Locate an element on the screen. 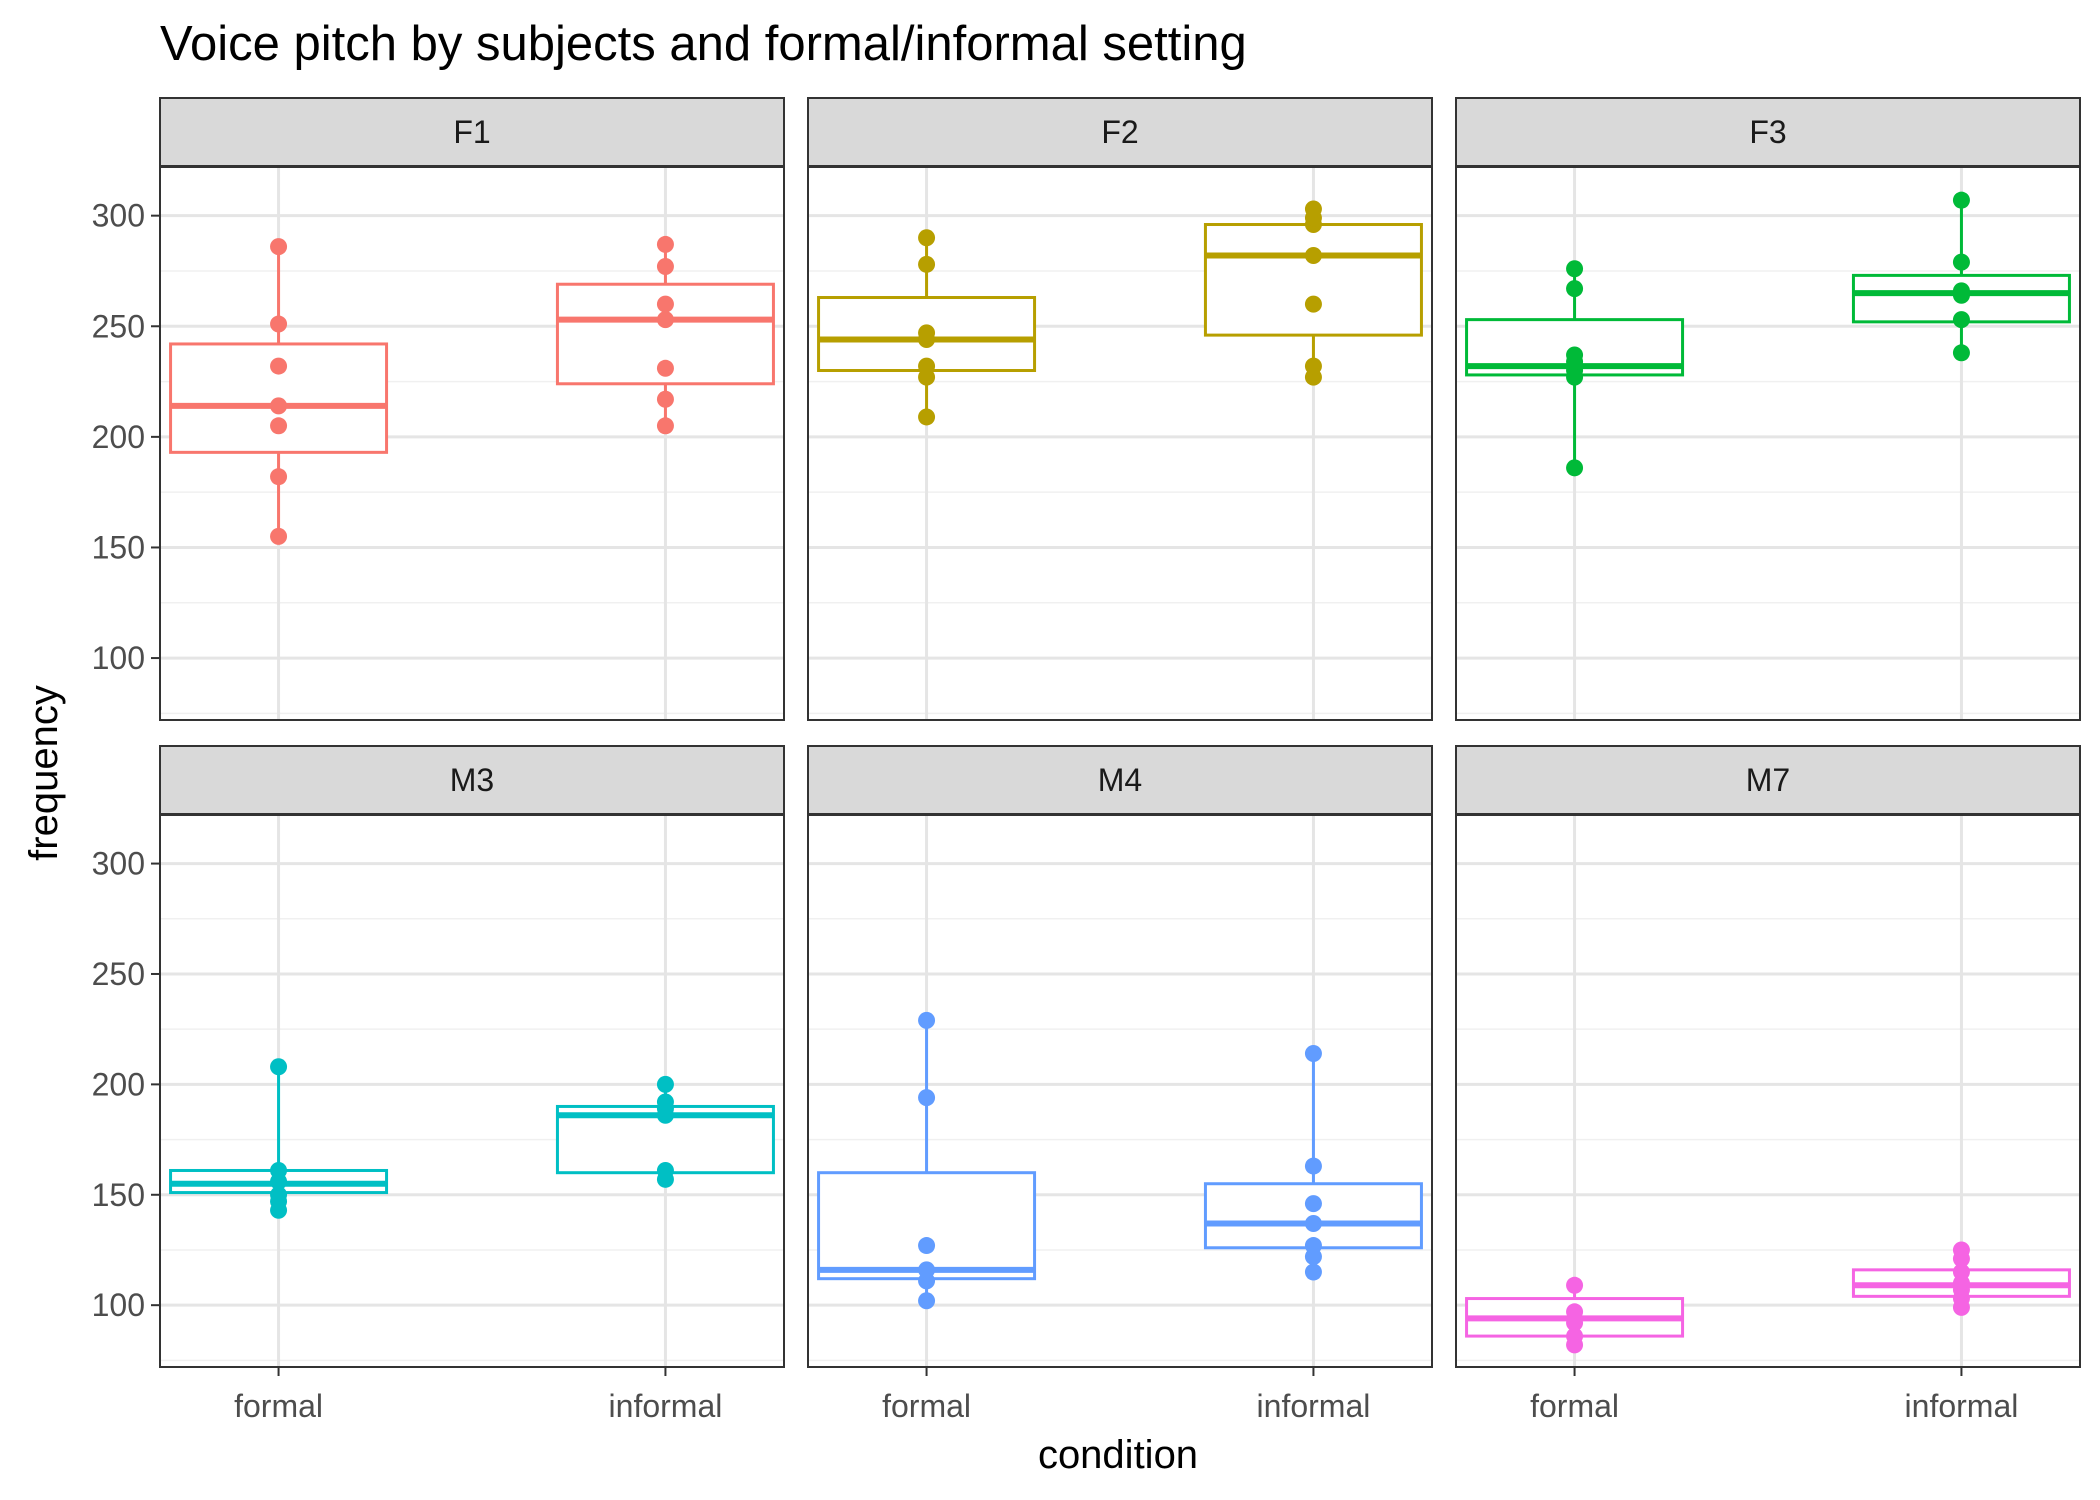  y-axis-title: frequency is located at coordinates (44, 773).